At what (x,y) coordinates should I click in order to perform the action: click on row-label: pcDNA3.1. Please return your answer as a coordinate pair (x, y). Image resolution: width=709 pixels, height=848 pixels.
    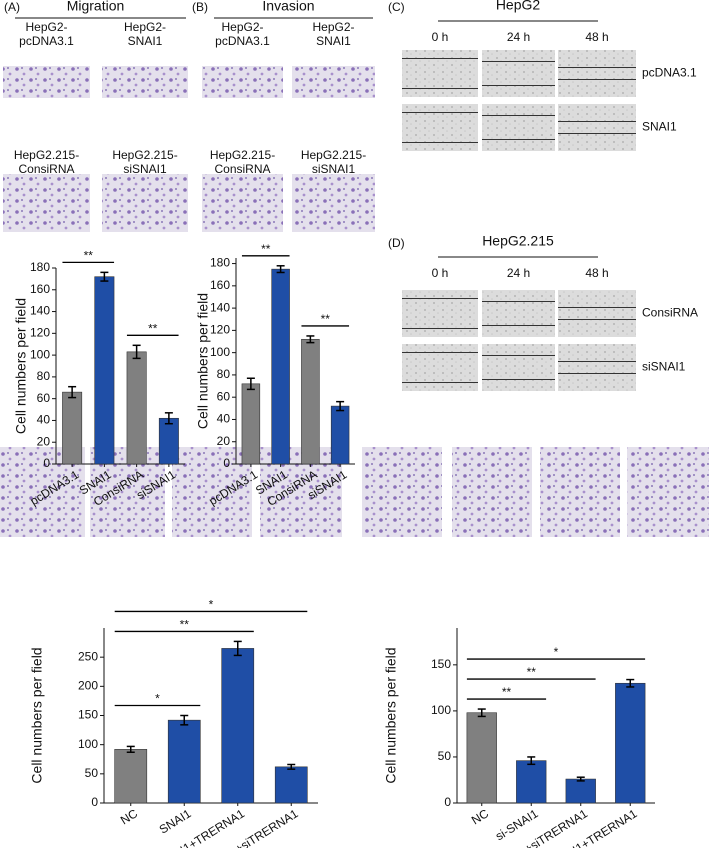
    Looking at the image, I should click on (669, 73).